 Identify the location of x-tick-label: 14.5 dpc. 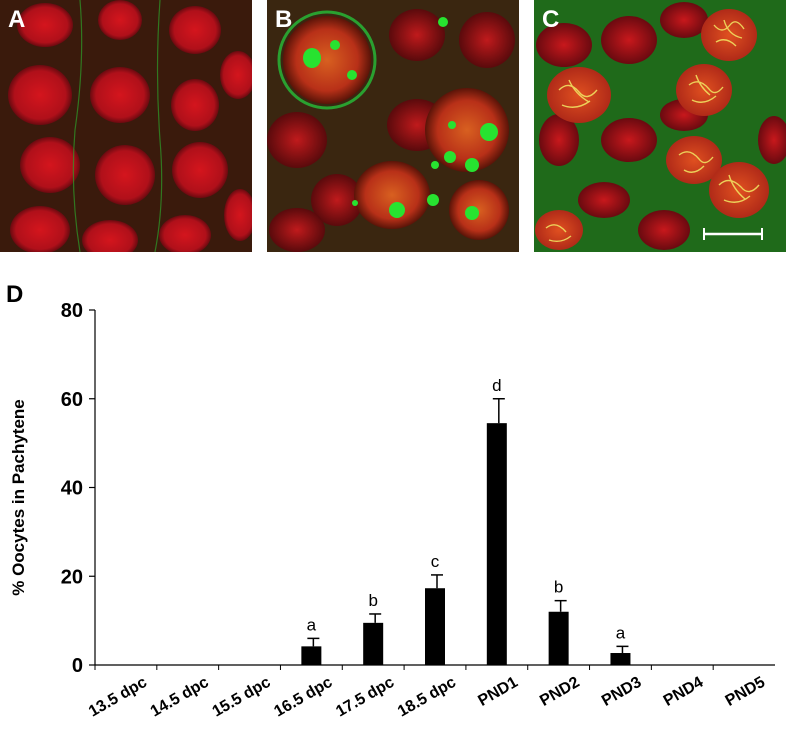
(180, 697).